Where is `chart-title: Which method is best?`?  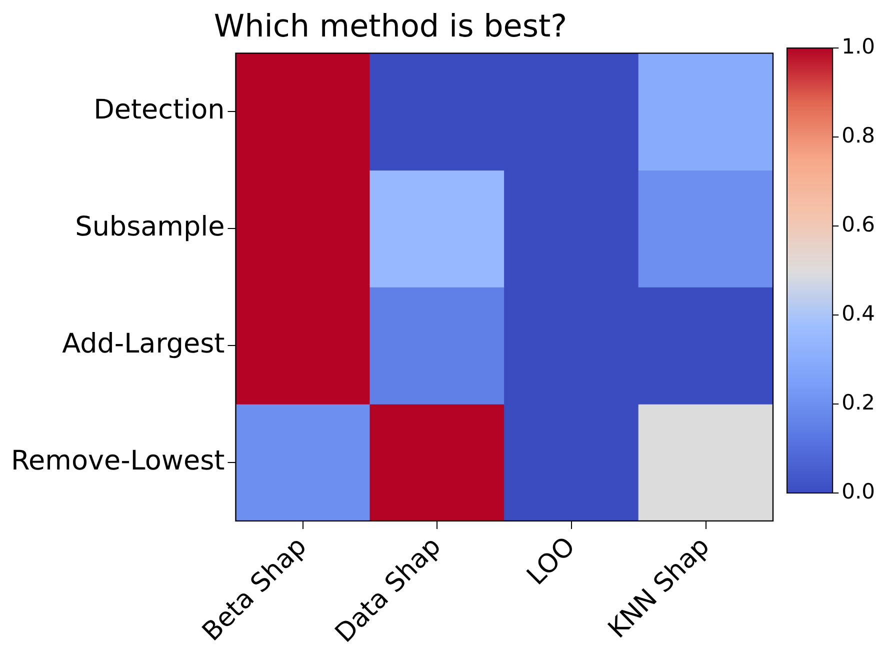
chart-title: Which method is best? is located at coordinates (391, 26).